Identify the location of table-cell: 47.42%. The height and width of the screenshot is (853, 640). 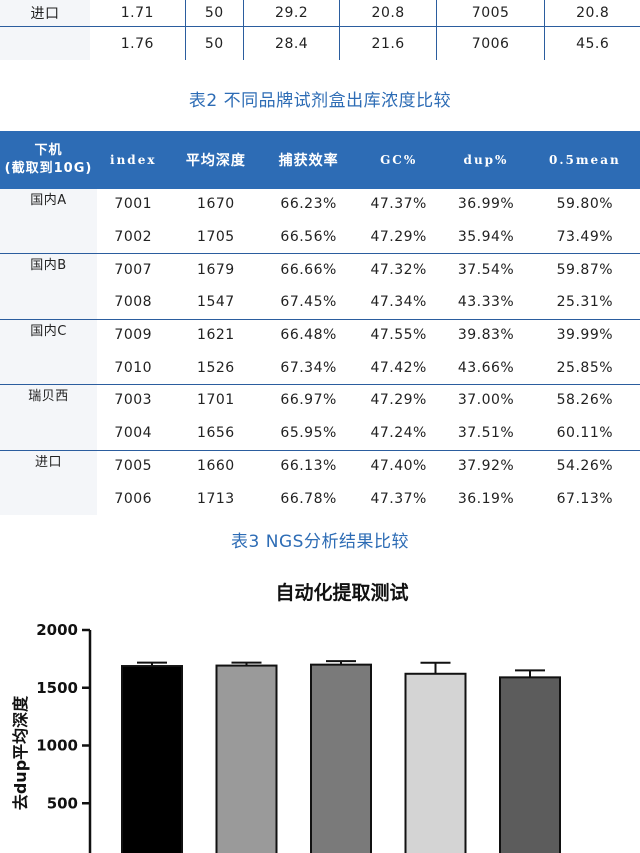
(399, 368).